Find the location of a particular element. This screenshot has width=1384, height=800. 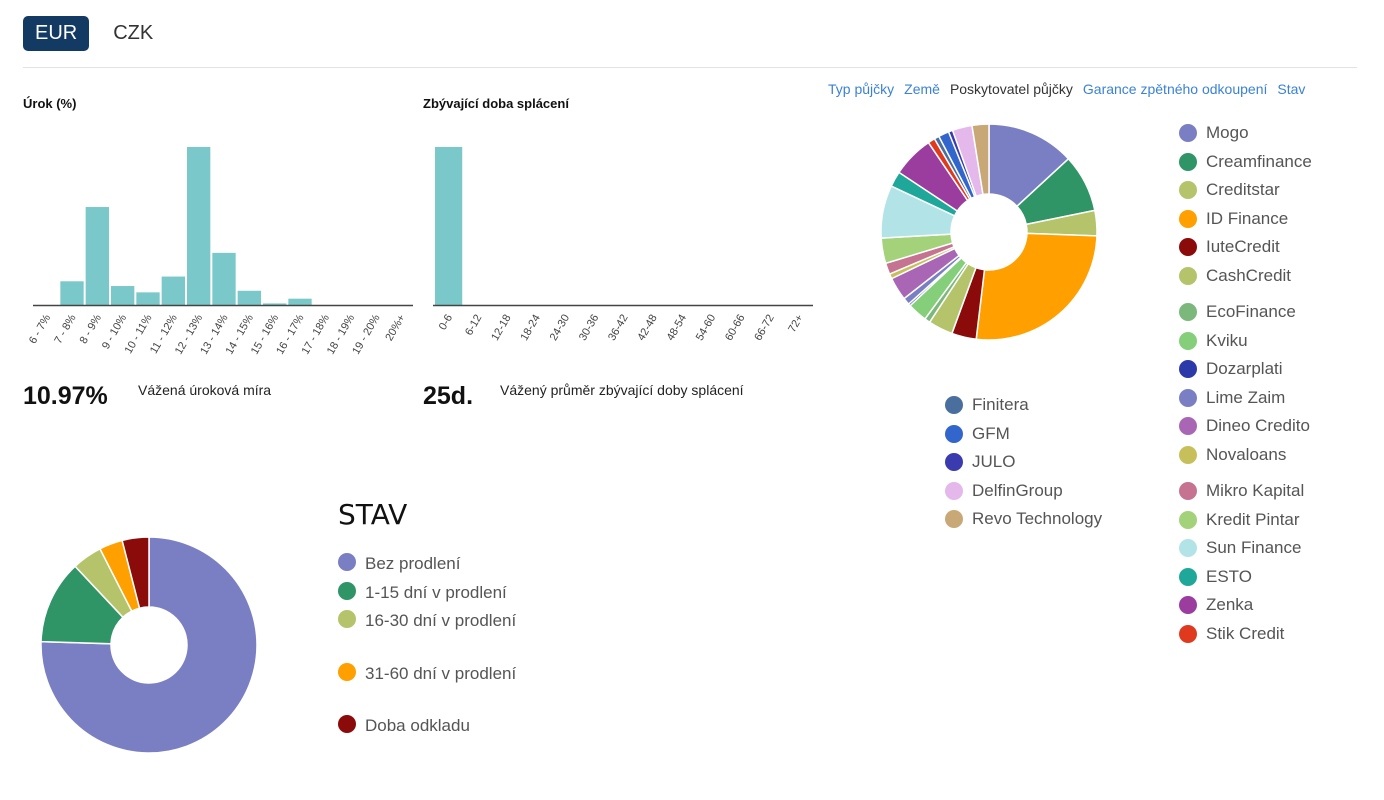

provider-donut-chart is located at coordinates (989, 232).